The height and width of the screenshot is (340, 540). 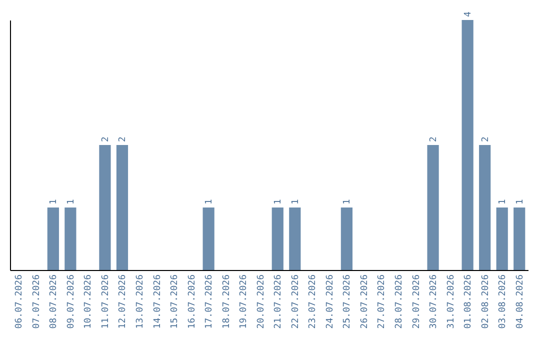 I want to click on x-tick-label: 17.07.2026, so click(x=209, y=301).